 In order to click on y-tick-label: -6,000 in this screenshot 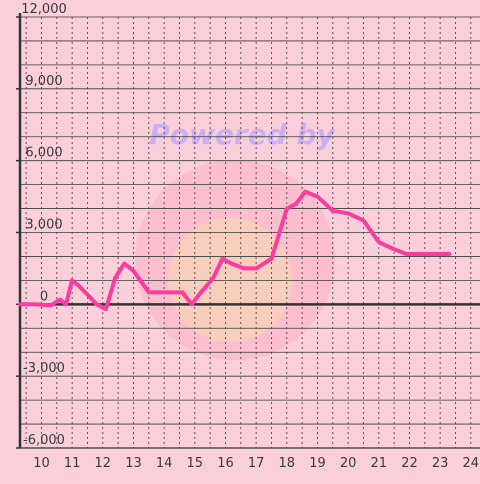, I will do `click(44, 440)`.